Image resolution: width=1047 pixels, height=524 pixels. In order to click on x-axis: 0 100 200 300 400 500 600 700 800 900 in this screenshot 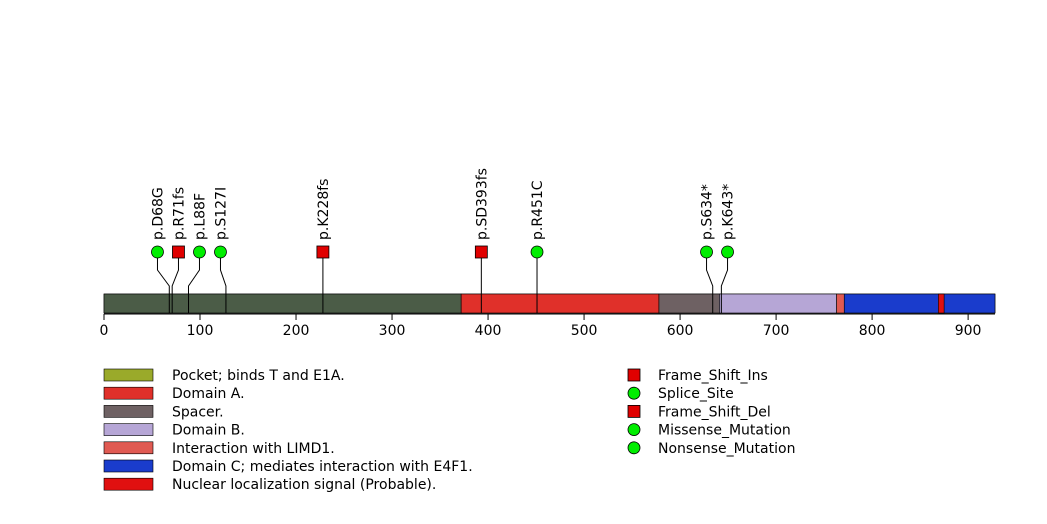, I will do `click(547, 326)`.